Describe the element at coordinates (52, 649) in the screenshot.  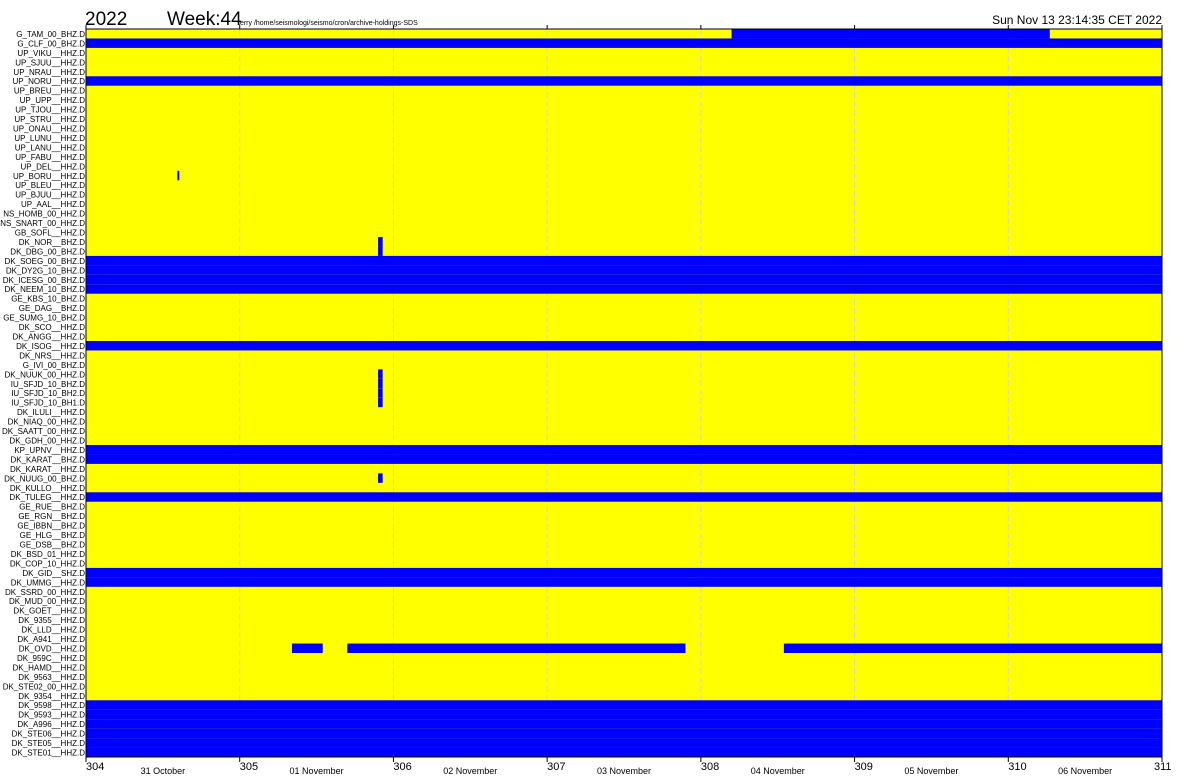
I see `station-label: DK_OVD__HHZ.D` at that location.